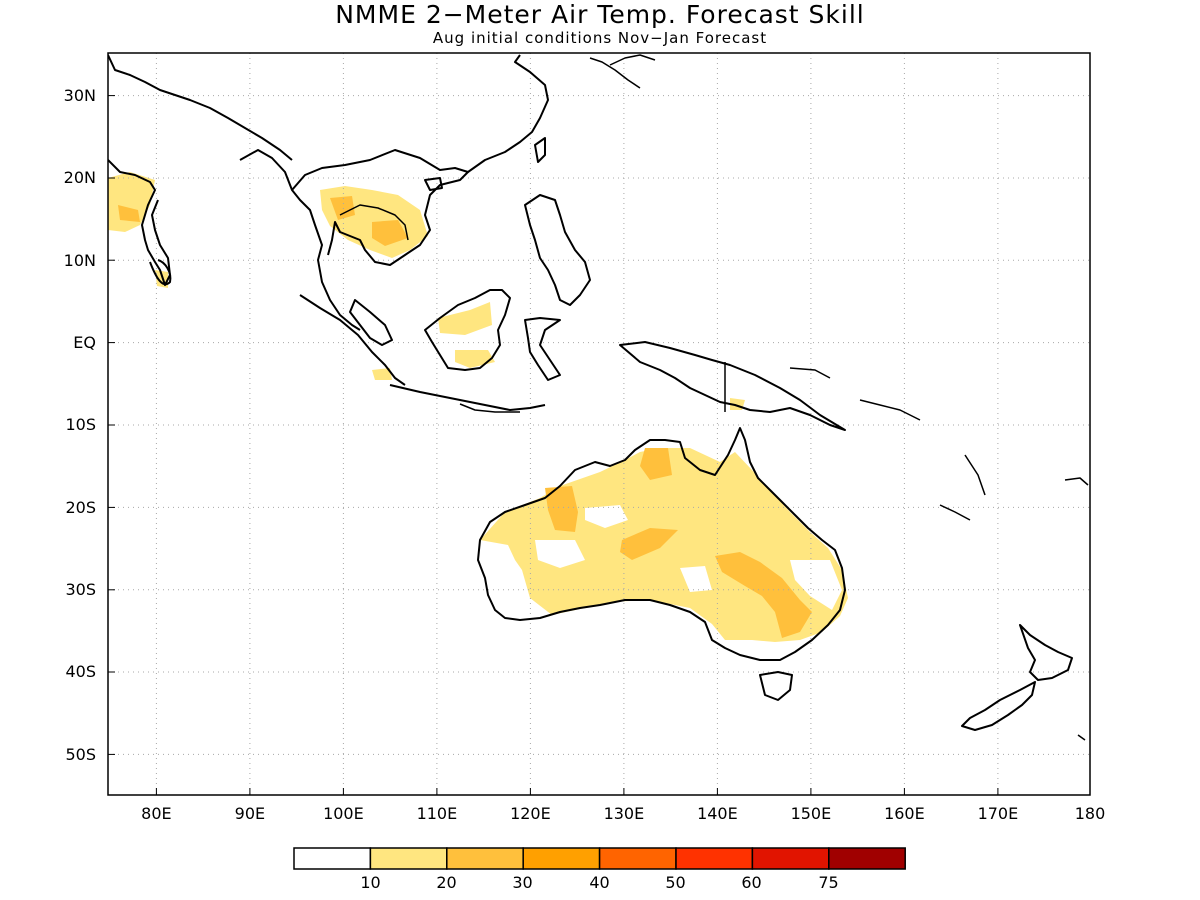 The height and width of the screenshot is (900, 1200). What do you see at coordinates (80, 671) in the screenshot?
I see `lat-label: 40S` at bounding box center [80, 671].